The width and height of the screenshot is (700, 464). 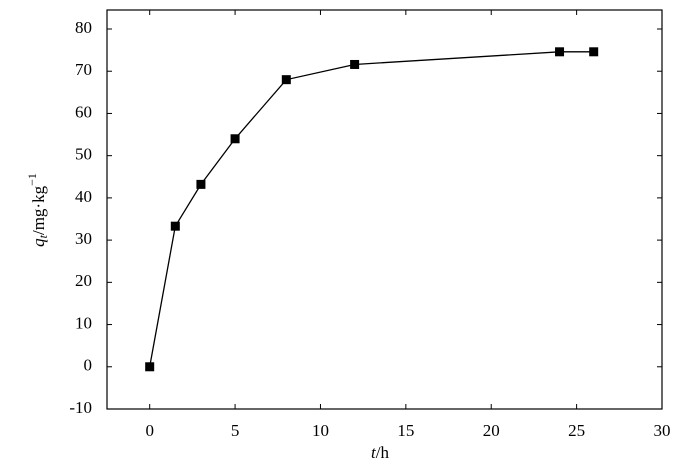 What do you see at coordinates (83, 322) in the screenshot?
I see `y-tick-label: 10` at bounding box center [83, 322].